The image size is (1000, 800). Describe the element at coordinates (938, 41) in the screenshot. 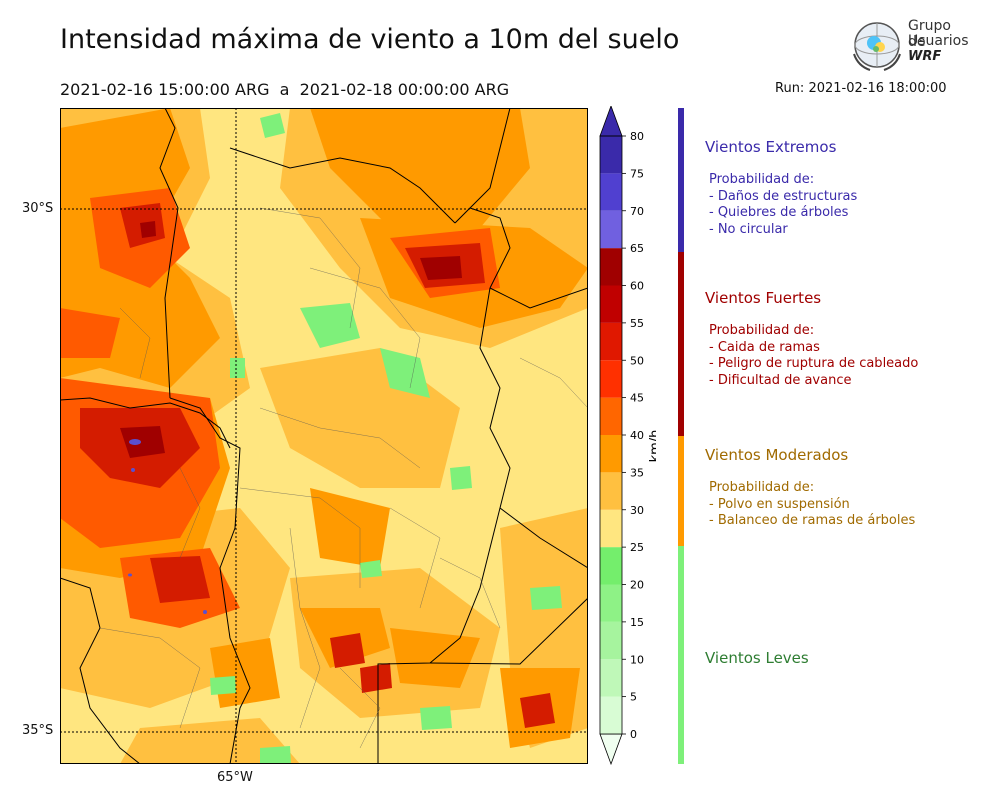

I see `logo-text-line2: Usuarios` at that location.